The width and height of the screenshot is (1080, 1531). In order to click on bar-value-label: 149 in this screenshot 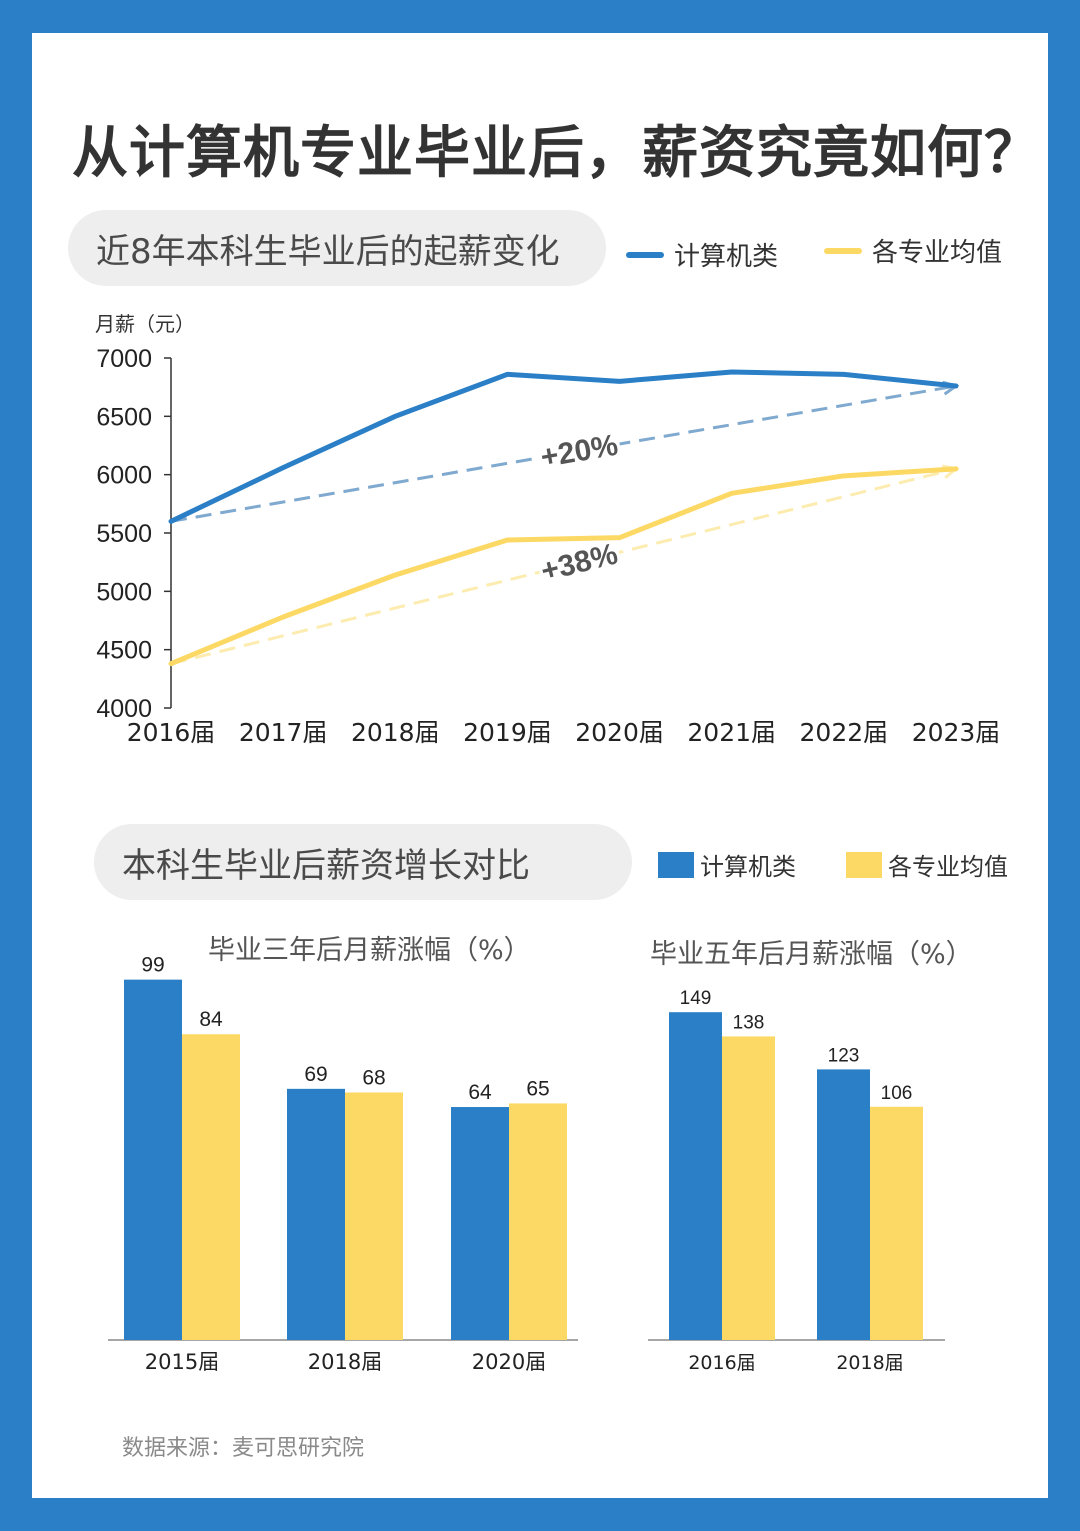, I will do `click(696, 998)`.